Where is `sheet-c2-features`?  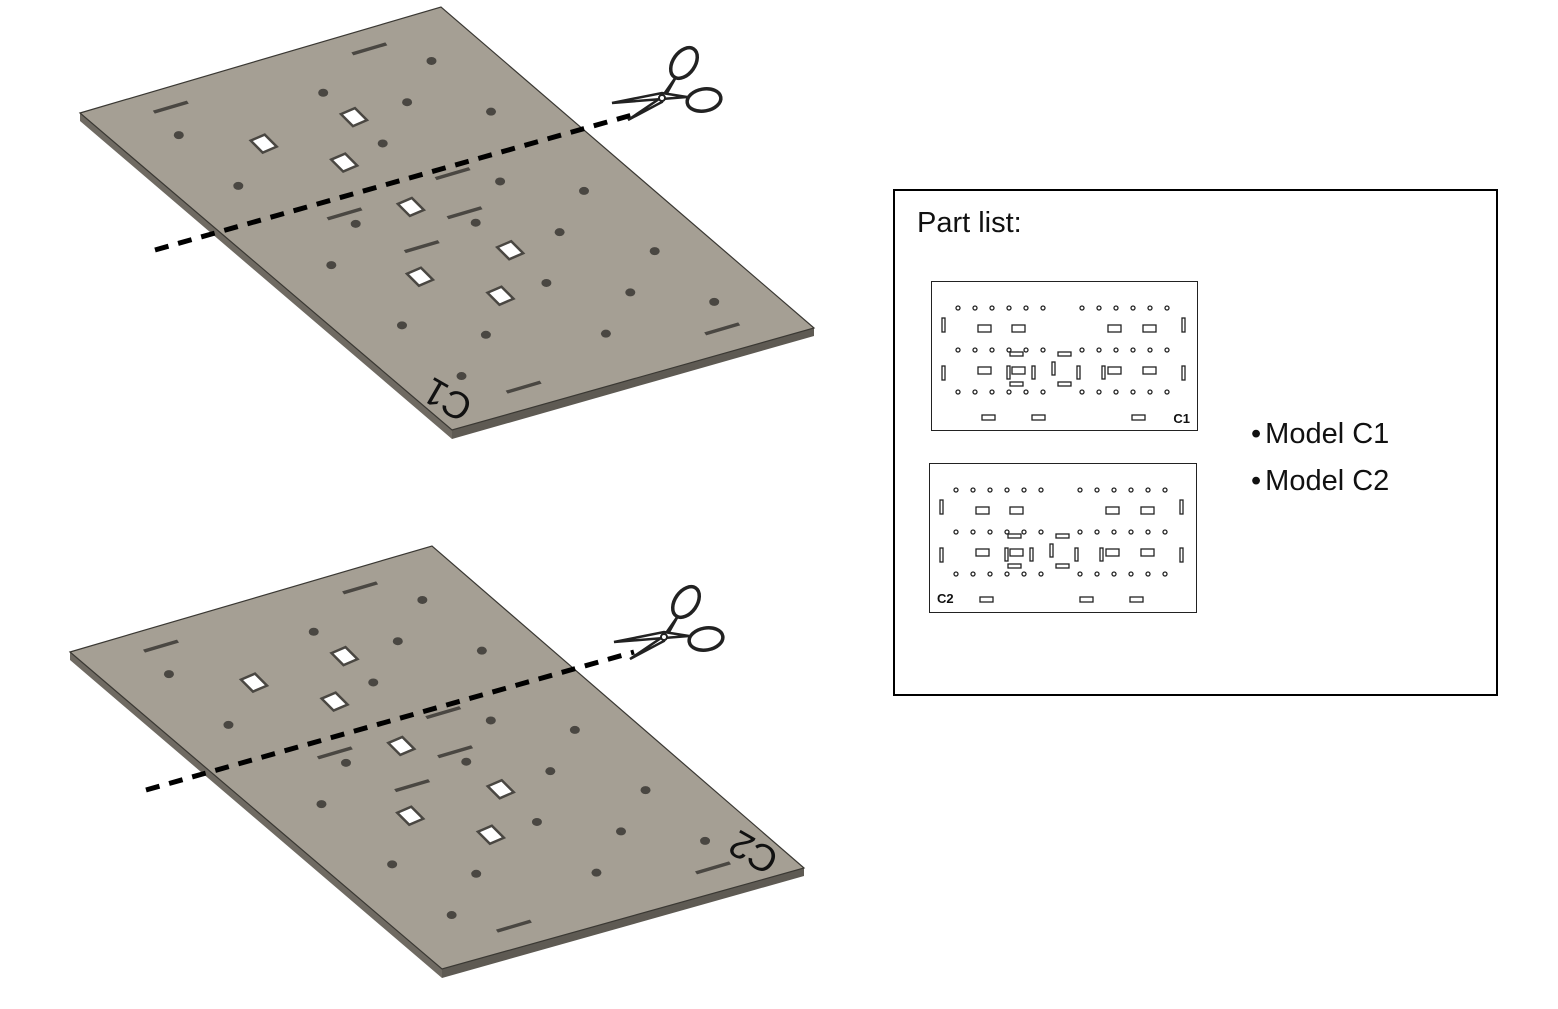
sheet-c2-features is located at coordinates (437, 757).